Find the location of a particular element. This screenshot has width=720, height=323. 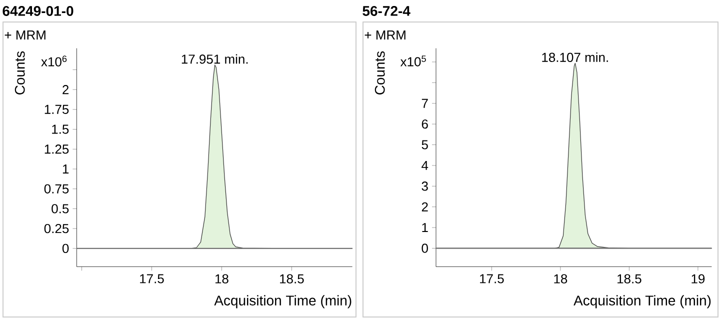

y-tick-label: 0.25 is located at coordinates (56, 229).